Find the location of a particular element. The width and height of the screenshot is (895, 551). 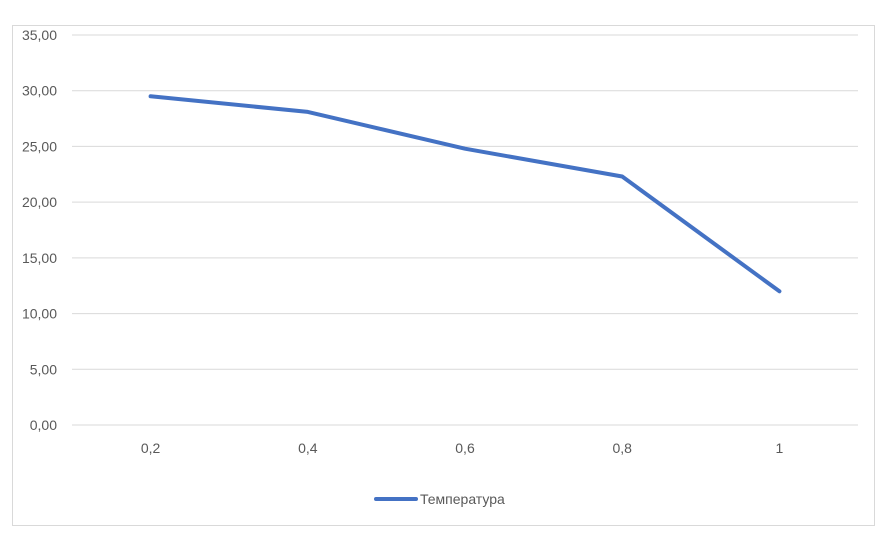

y-axis-tick-labels: 0,00 5,00 10,00 15,00 20,00 25,00 30,00 35,00 is located at coordinates (39, 230).